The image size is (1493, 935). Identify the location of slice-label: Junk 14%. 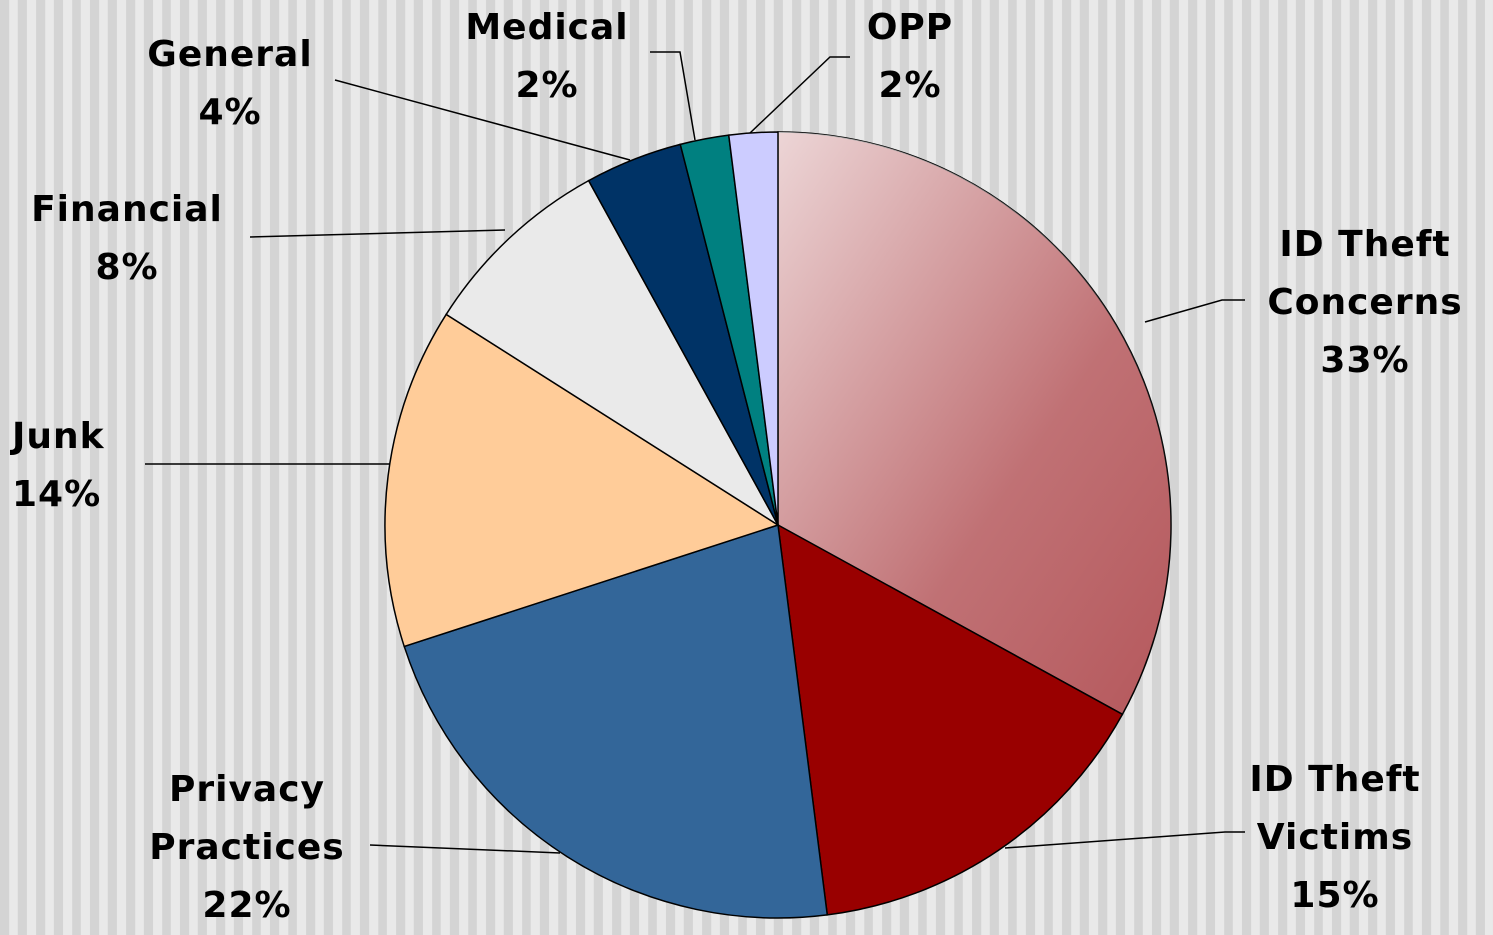
(92, 466).